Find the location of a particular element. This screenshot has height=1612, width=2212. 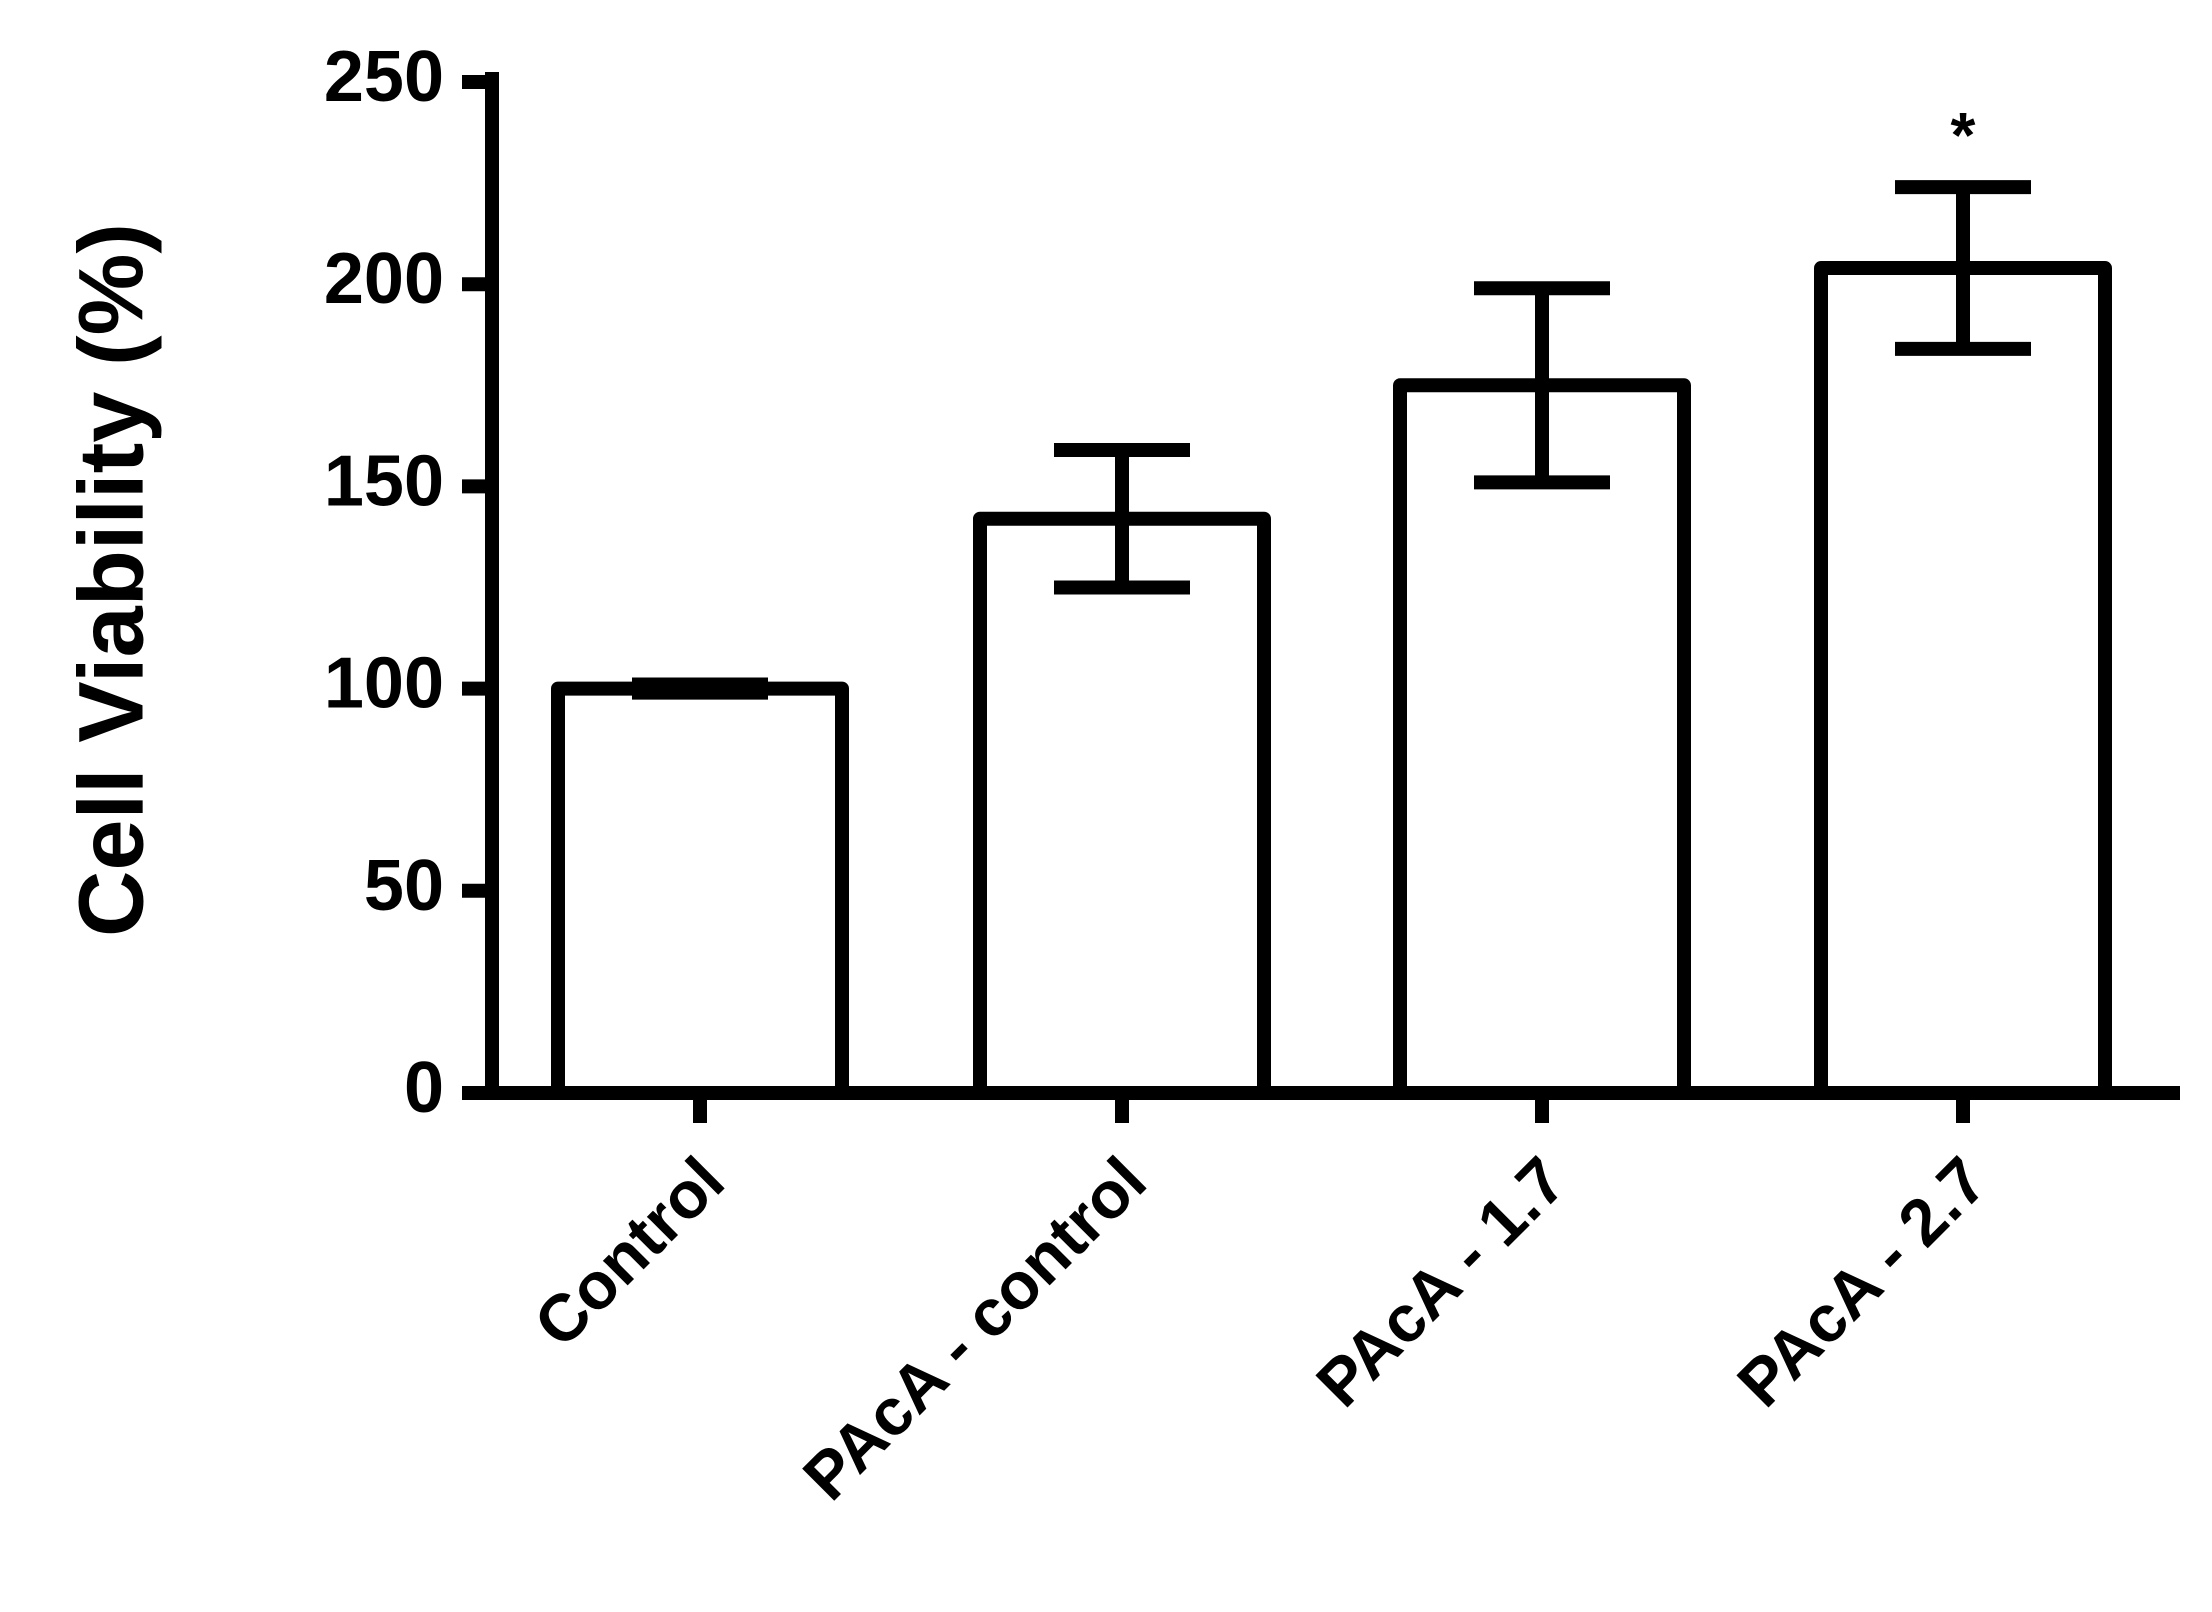

x-category-label-3: PAcA - 2.7 is located at coordinates (1862, 1282).